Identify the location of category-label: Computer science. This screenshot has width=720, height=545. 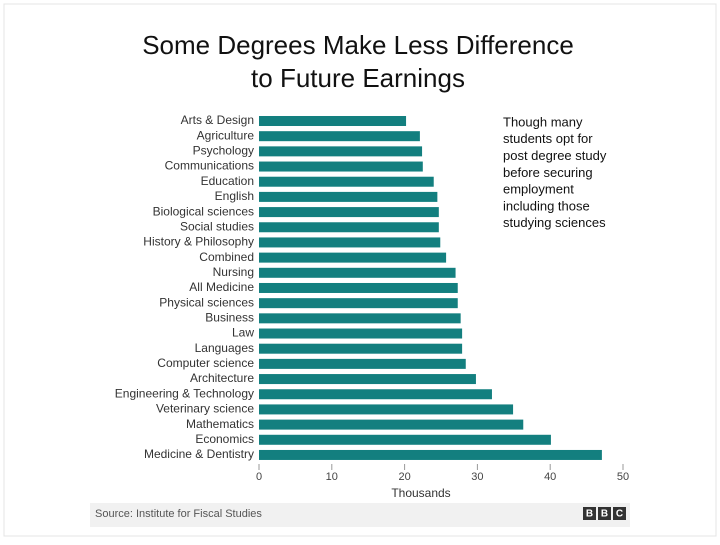
(205, 363).